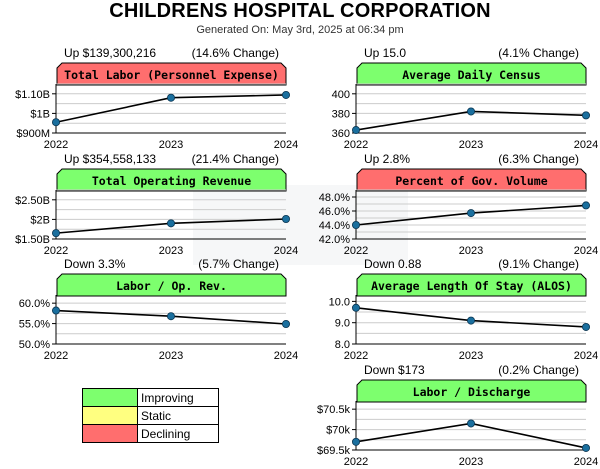 The height and width of the screenshot is (469, 600). I want to click on chart-title: Total Operating Revenue, so click(171, 181).